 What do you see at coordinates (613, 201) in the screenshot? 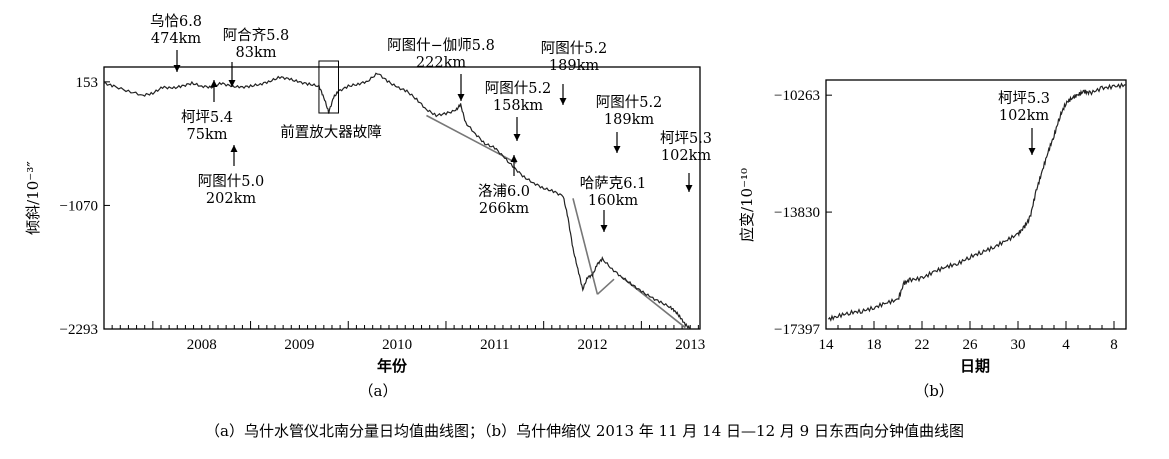
I see `event-label: 160km` at bounding box center [613, 201].